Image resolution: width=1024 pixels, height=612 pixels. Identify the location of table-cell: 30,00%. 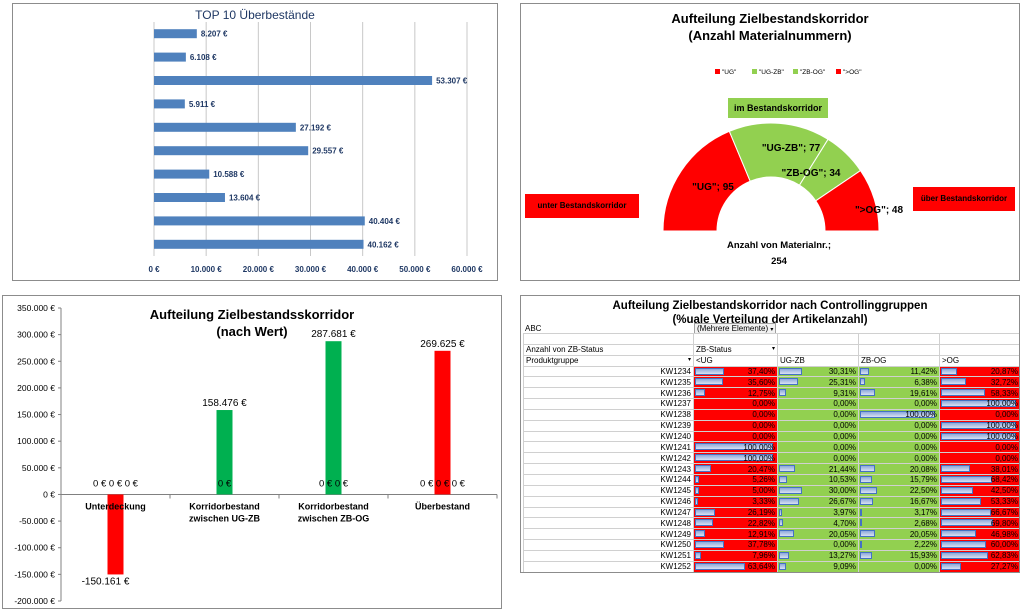
(818, 490).